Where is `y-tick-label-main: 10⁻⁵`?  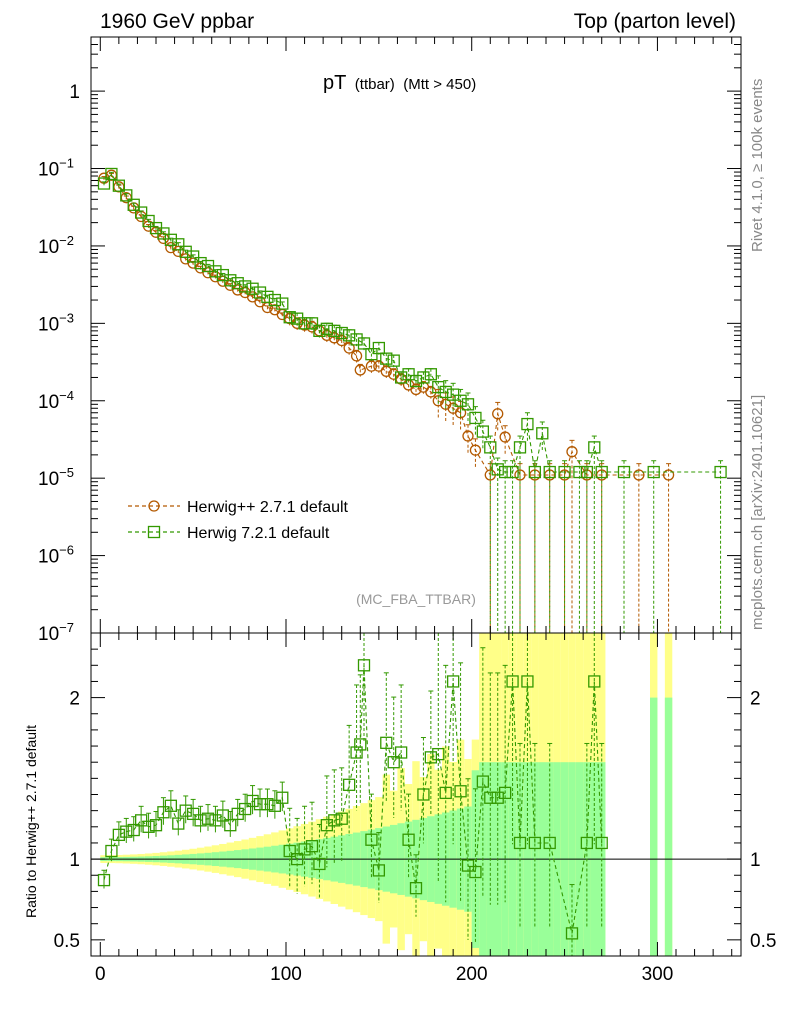
y-tick-label-main: 10⁻⁵ is located at coordinates (56, 477).